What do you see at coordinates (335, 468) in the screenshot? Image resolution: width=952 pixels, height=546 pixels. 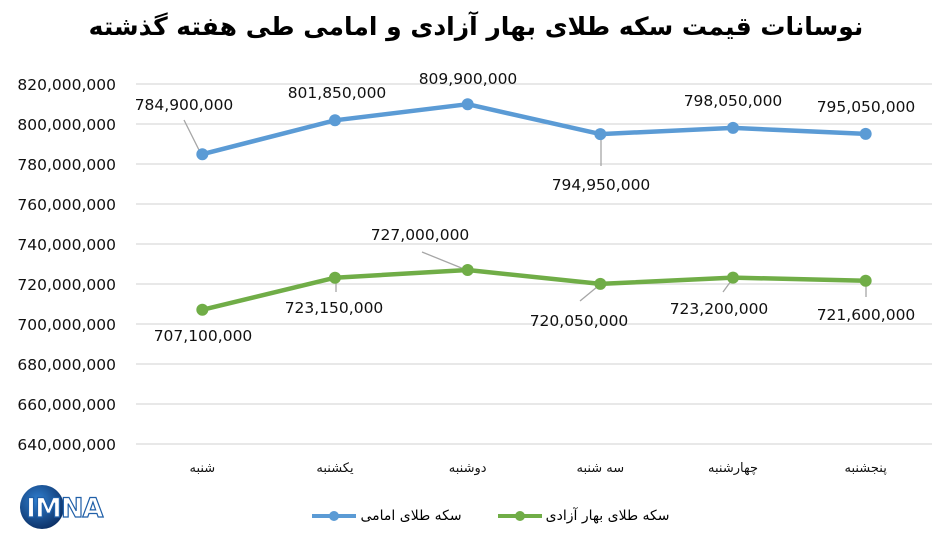 I see `x-tick-label: یکشنبه` at bounding box center [335, 468].